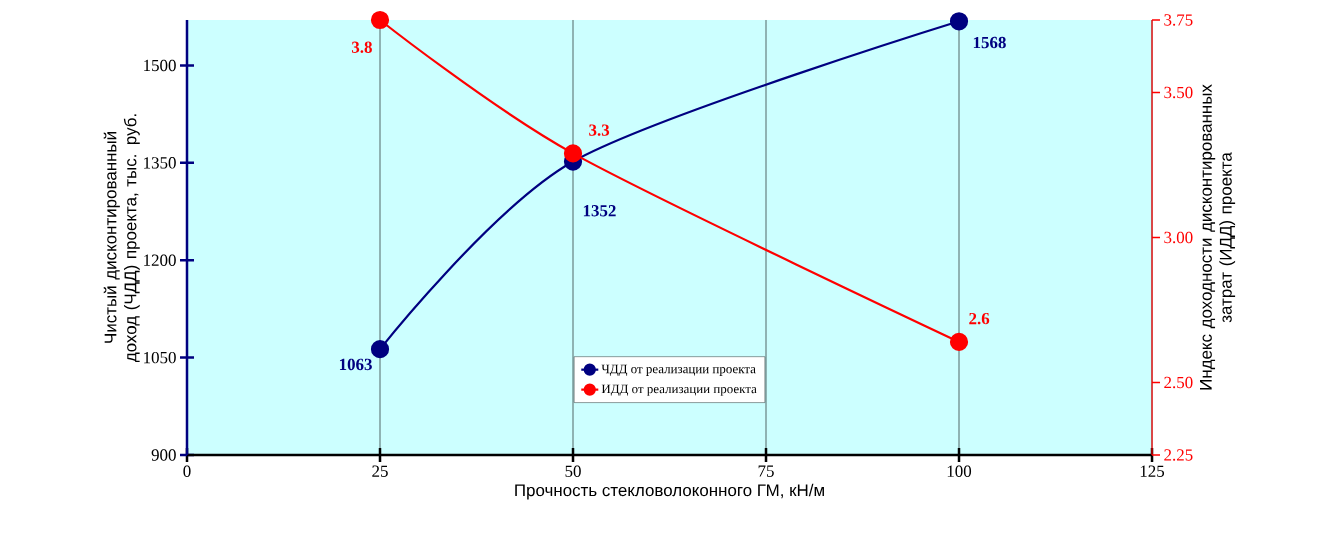 The image size is (1319, 552). Describe the element at coordinates (361, 47) in the screenshot. I see `data-label: 3.8` at that location.